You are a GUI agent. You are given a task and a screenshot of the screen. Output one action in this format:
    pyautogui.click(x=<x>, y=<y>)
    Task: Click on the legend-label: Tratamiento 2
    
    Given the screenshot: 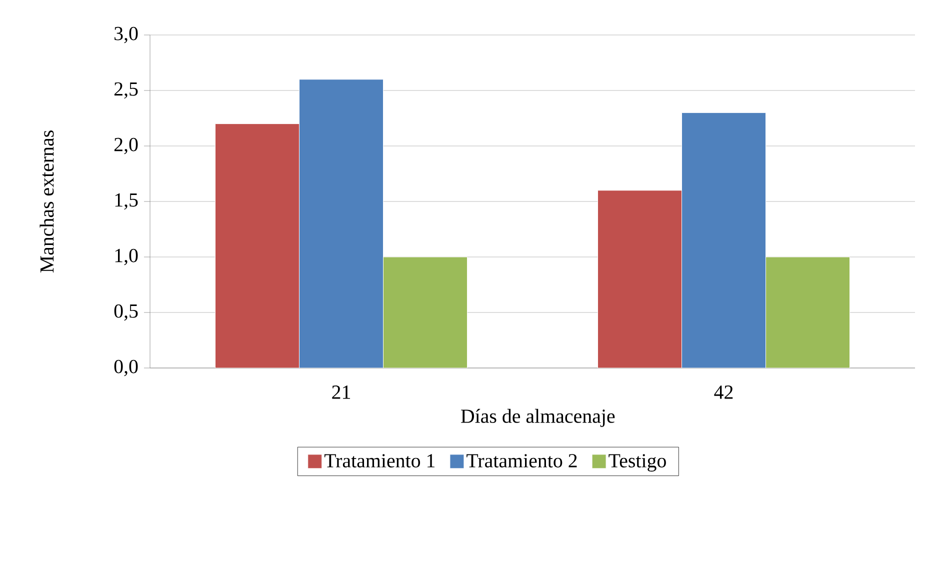 What is the action you would take?
    pyautogui.click(x=521, y=461)
    